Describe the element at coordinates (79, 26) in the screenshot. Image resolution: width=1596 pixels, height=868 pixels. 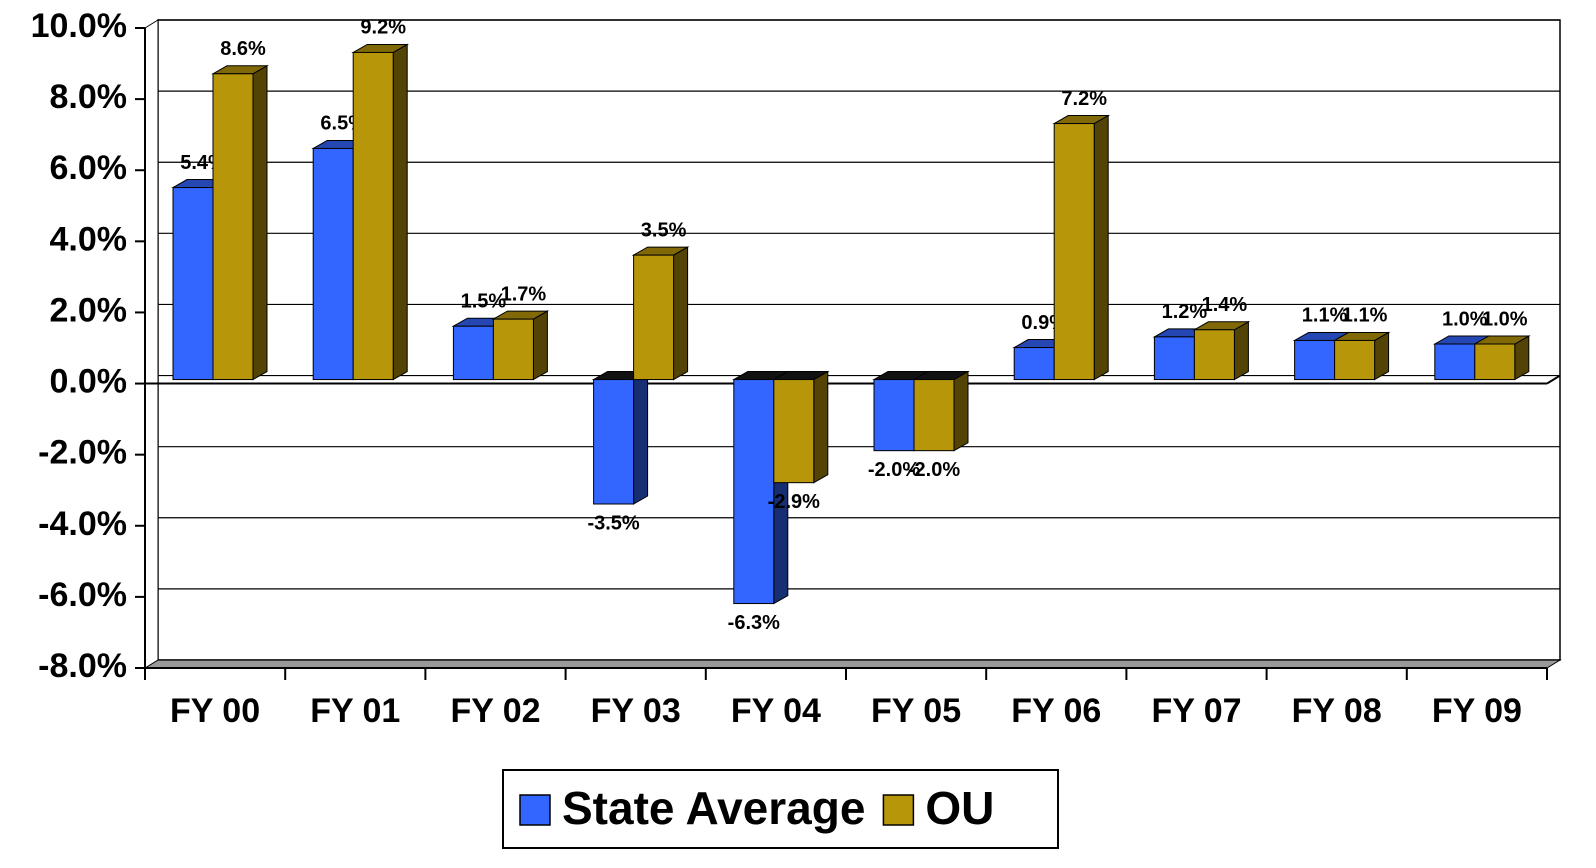
I see `y-tick-label: 10.0%` at that location.